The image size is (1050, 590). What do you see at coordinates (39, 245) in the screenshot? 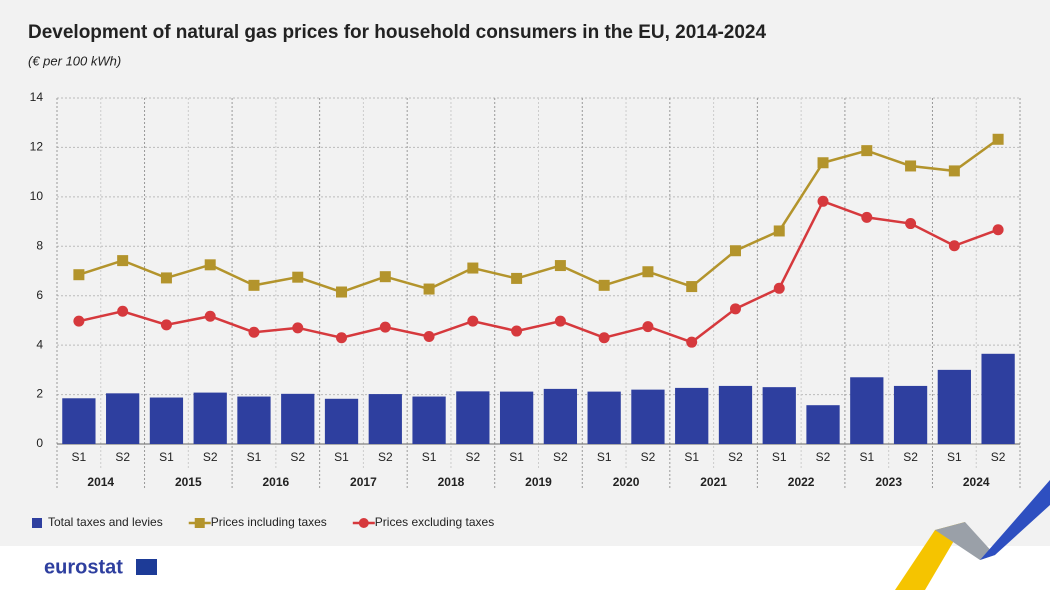
I see `y-tick-label: 8` at bounding box center [39, 245].